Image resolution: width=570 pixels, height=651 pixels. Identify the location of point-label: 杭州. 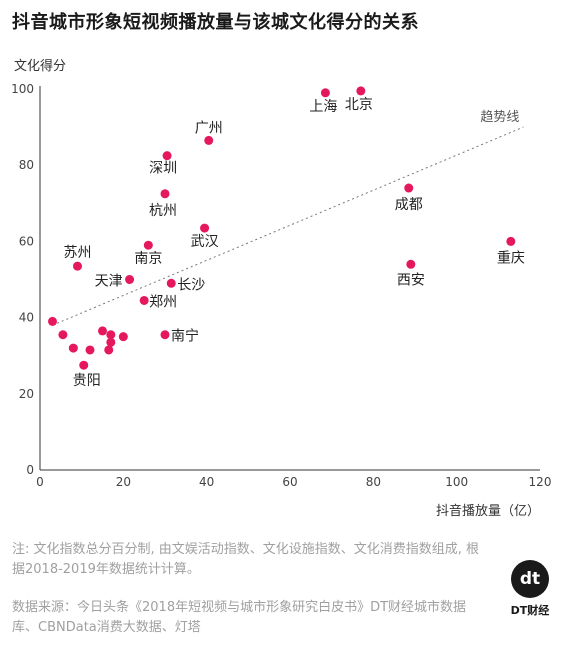
(163, 211).